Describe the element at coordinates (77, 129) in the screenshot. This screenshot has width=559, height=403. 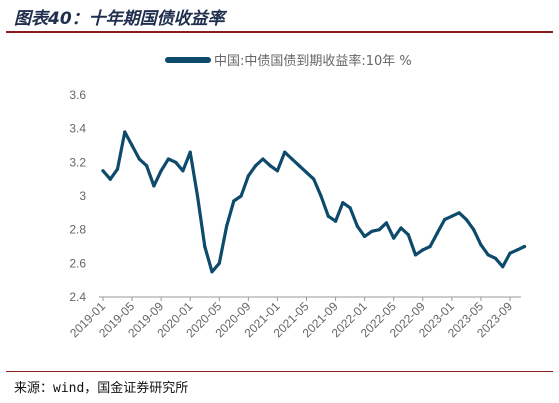
I see `y-tick-label: 3.4` at that location.